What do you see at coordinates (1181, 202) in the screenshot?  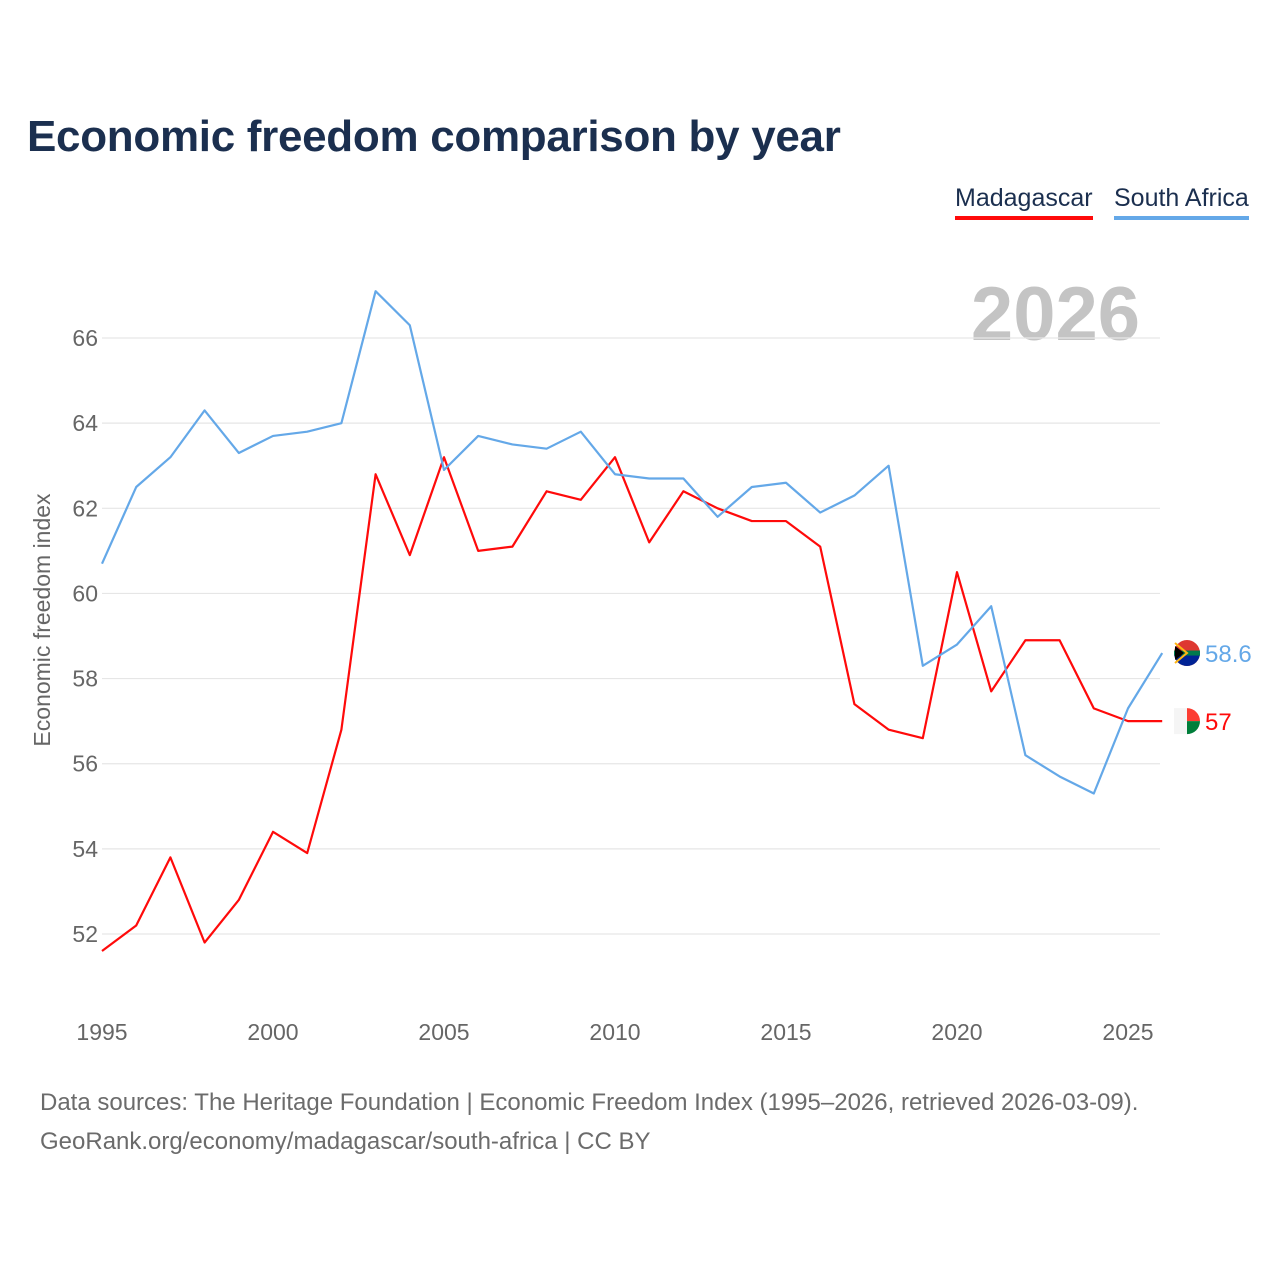 I see `legend-south-africa: South Africa` at bounding box center [1181, 202].